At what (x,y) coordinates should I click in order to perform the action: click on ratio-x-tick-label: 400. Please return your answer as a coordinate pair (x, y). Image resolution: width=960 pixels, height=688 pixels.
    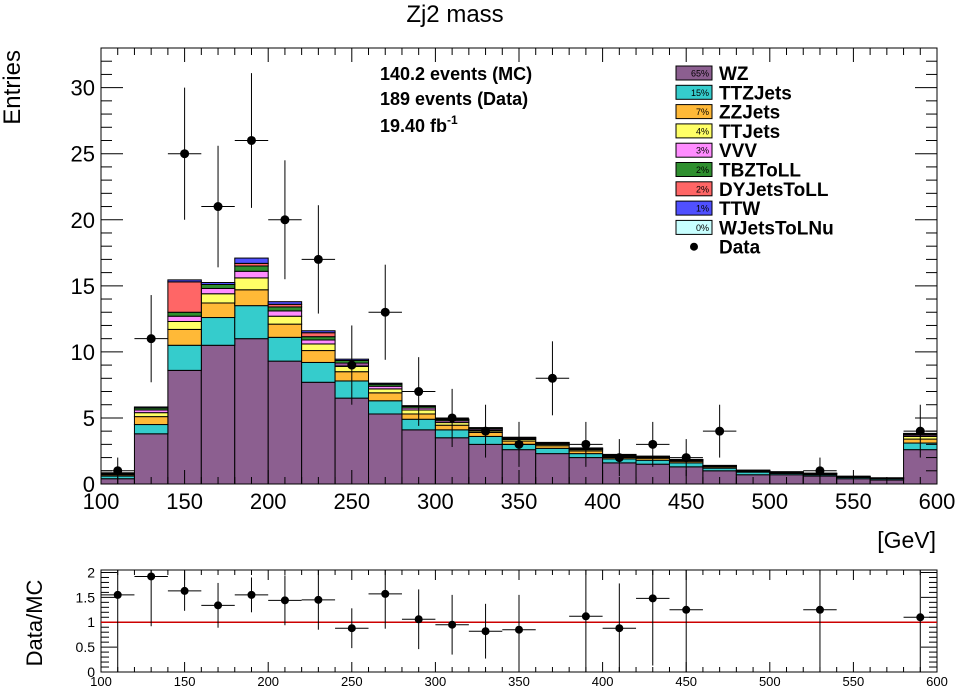
    Looking at the image, I should click on (603, 681).